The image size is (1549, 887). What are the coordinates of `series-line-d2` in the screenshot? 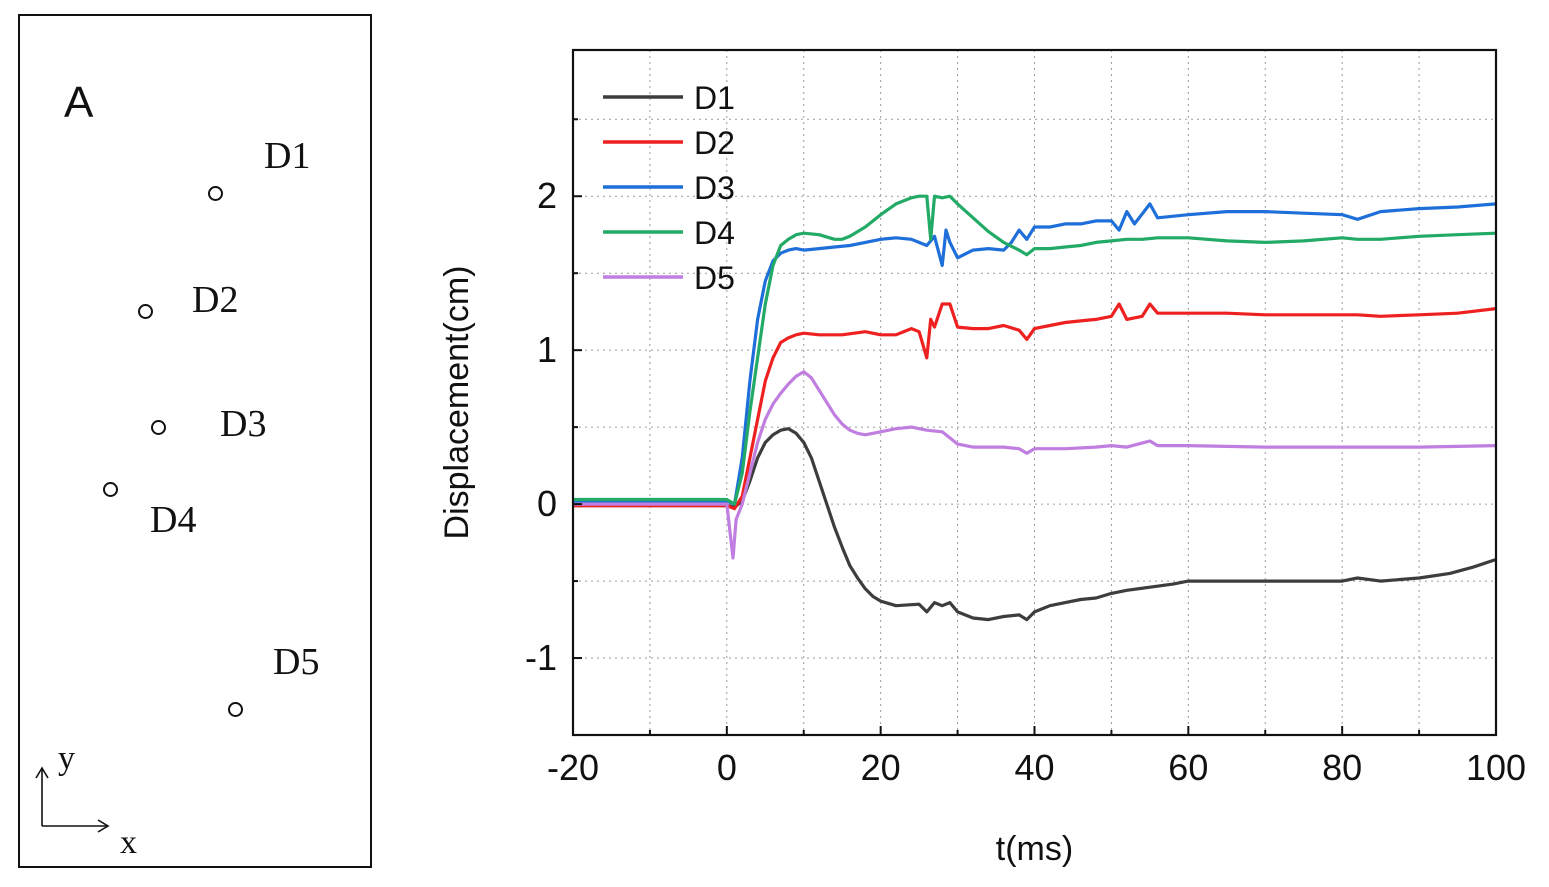 It's located at (1035, 406).